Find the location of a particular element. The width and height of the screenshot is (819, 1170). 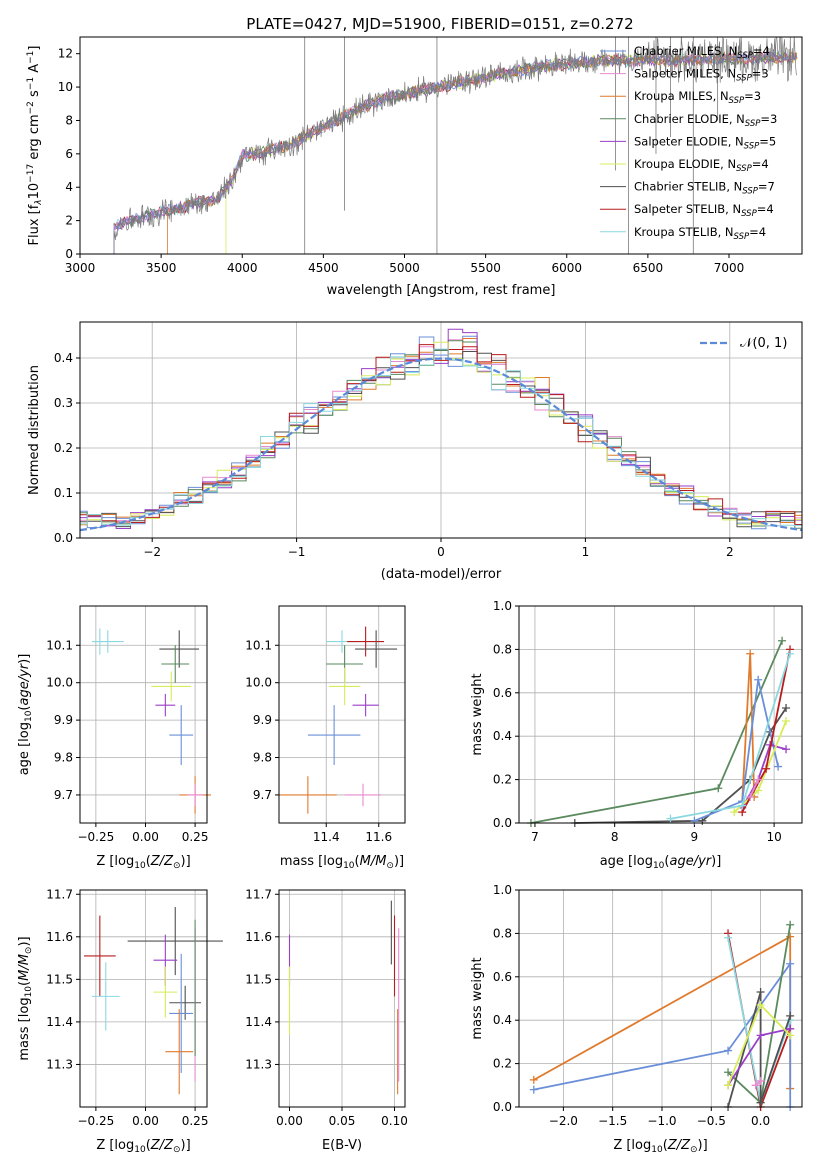

x-axis-label: mass [log10(M/M⊙)] is located at coordinates (342, 862).